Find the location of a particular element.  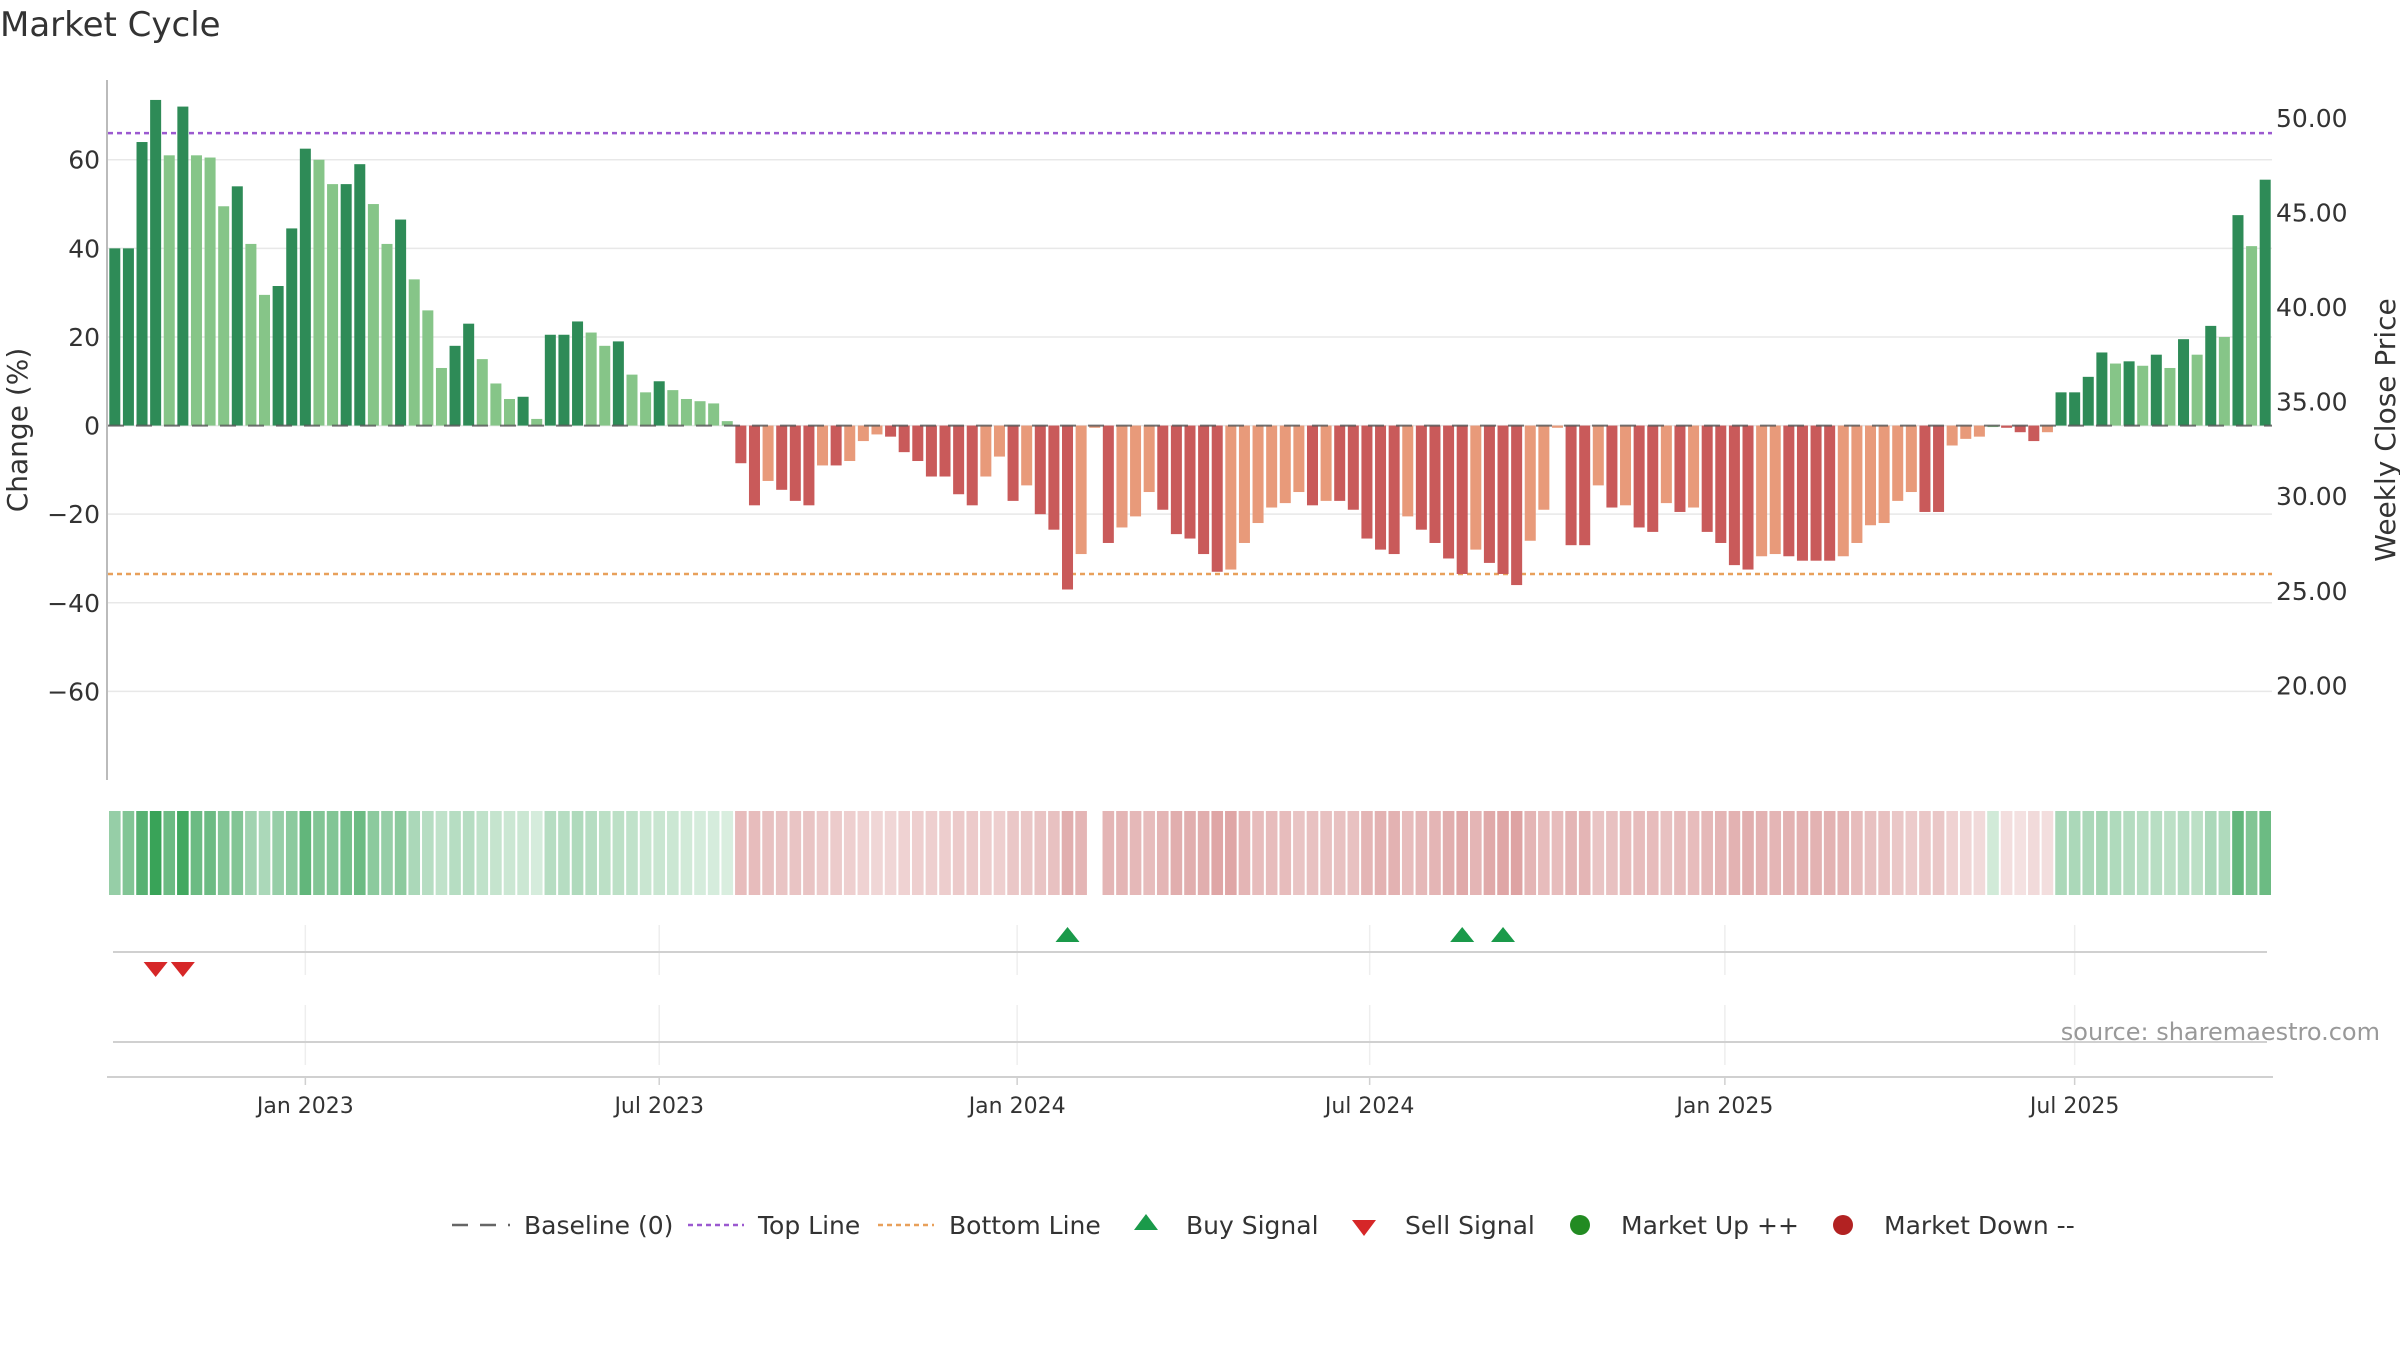

strength-band is located at coordinates (1190, 853).